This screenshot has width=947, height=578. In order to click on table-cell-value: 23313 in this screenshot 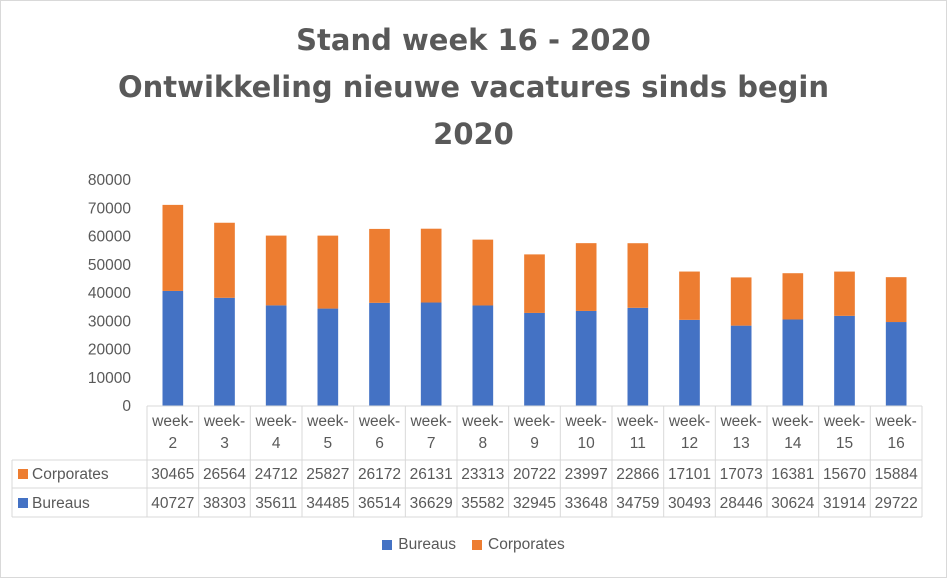, I will do `click(482, 474)`.